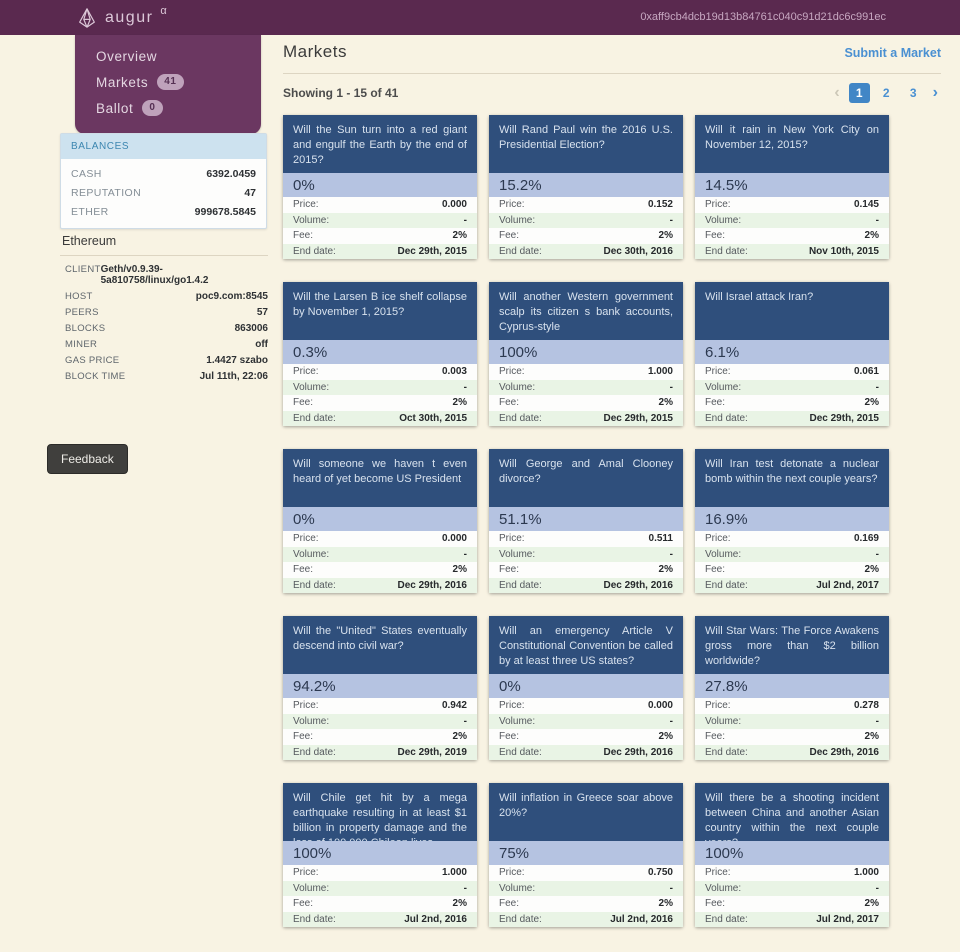 Image resolution: width=960 pixels, height=952 pixels. I want to click on end-date-value: Oct 30th, 2015, so click(433, 418).